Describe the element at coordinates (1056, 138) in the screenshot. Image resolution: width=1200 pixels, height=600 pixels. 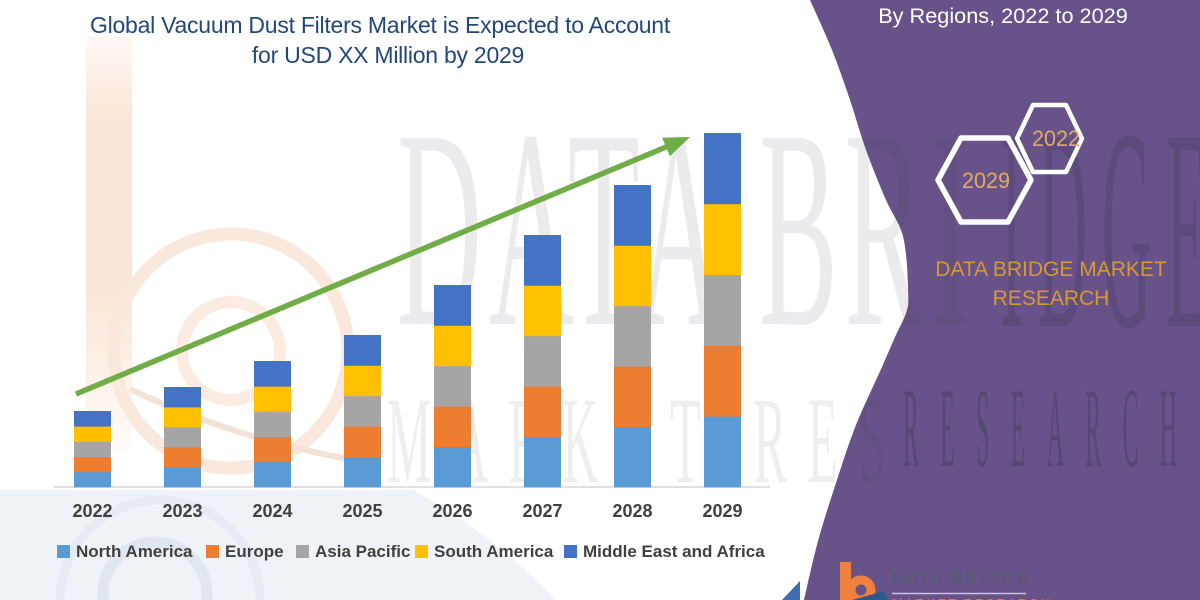
I see `svg-text: 2022` at that location.